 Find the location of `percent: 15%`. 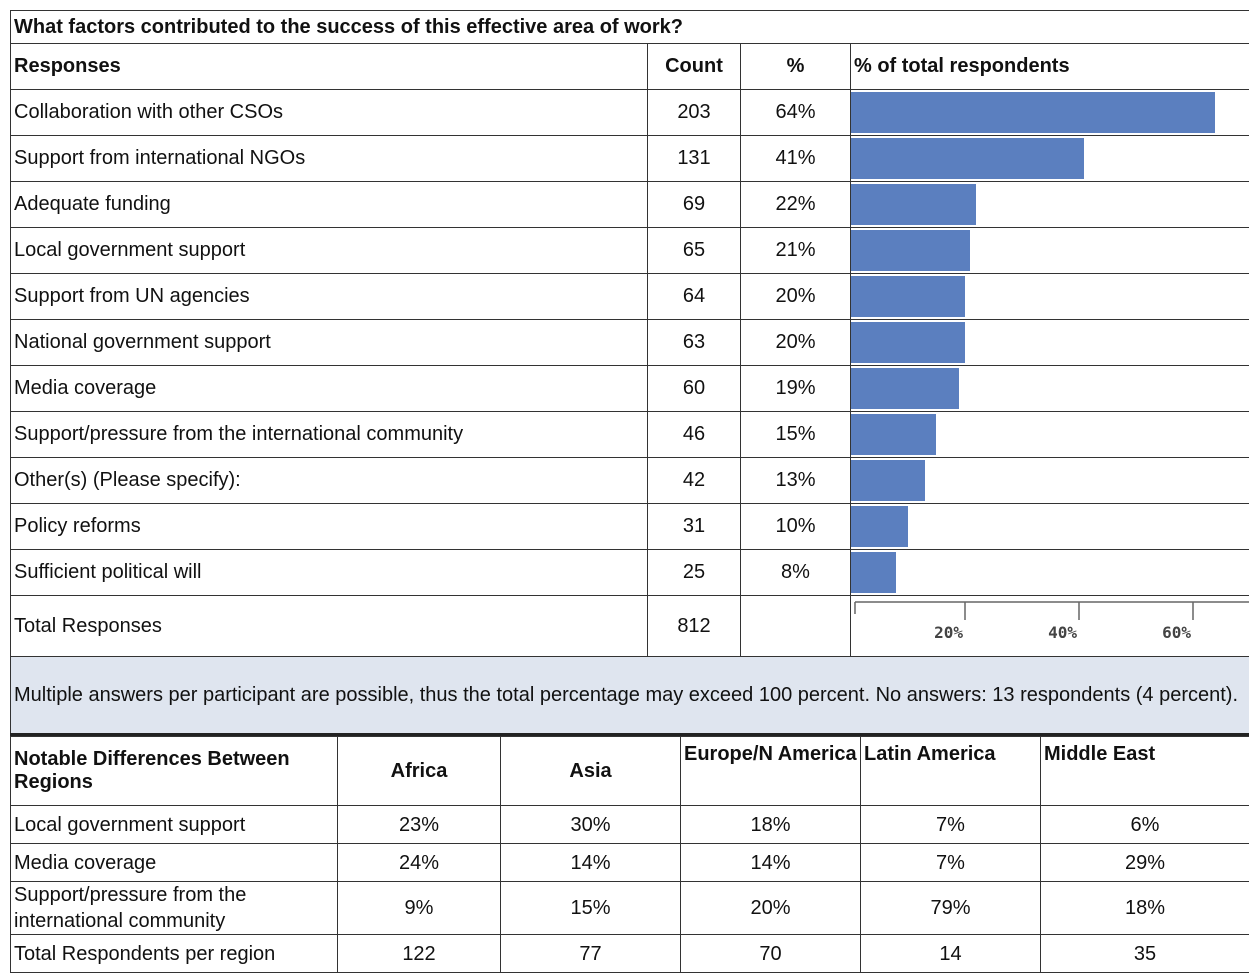

percent: 15% is located at coordinates (795, 434).